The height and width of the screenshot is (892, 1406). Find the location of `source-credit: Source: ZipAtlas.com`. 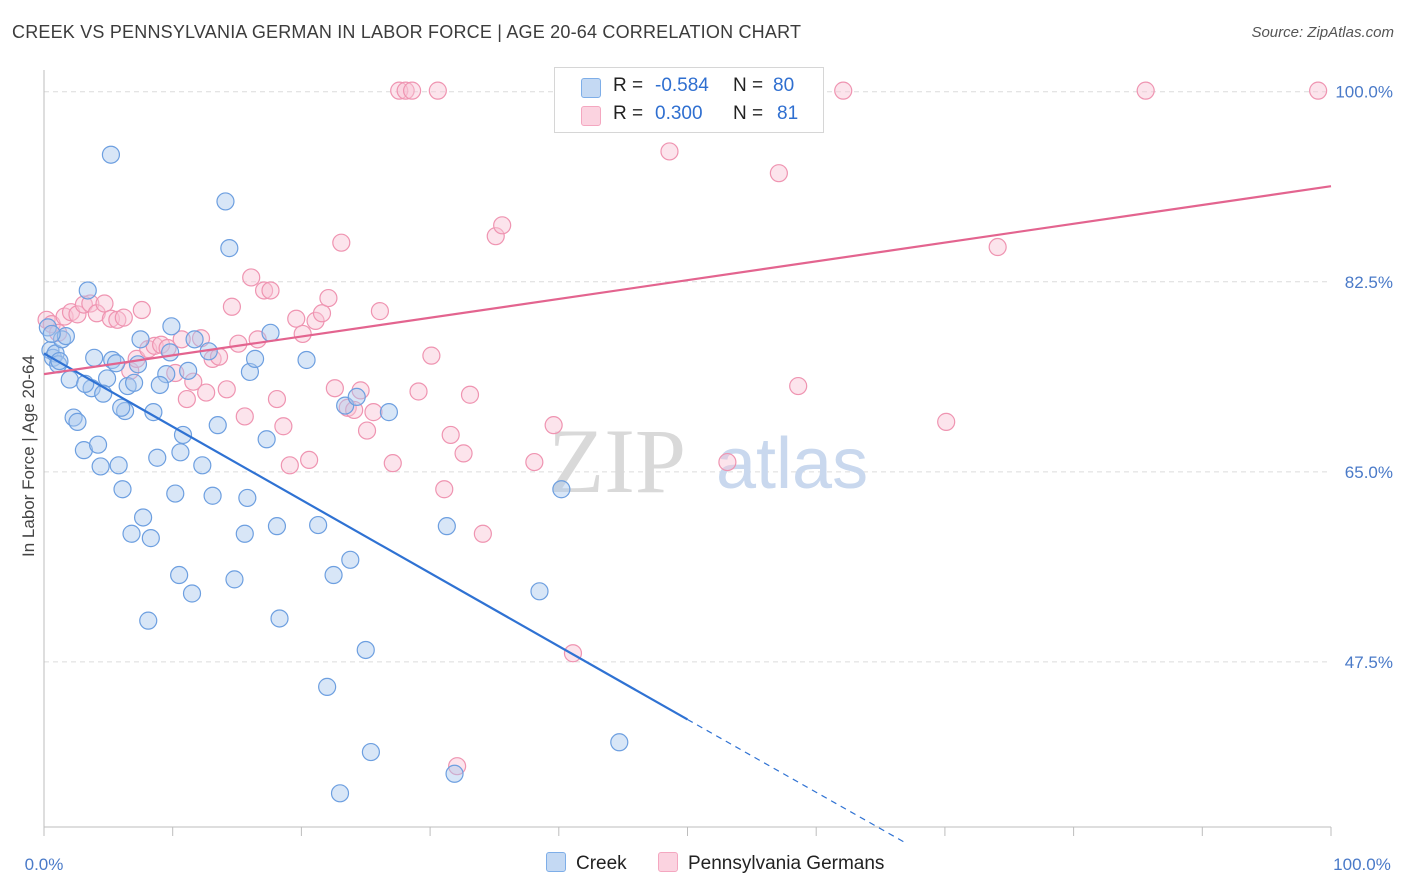

source-credit: Source: ZipAtlas.com is located at coordinates (1322, 32).